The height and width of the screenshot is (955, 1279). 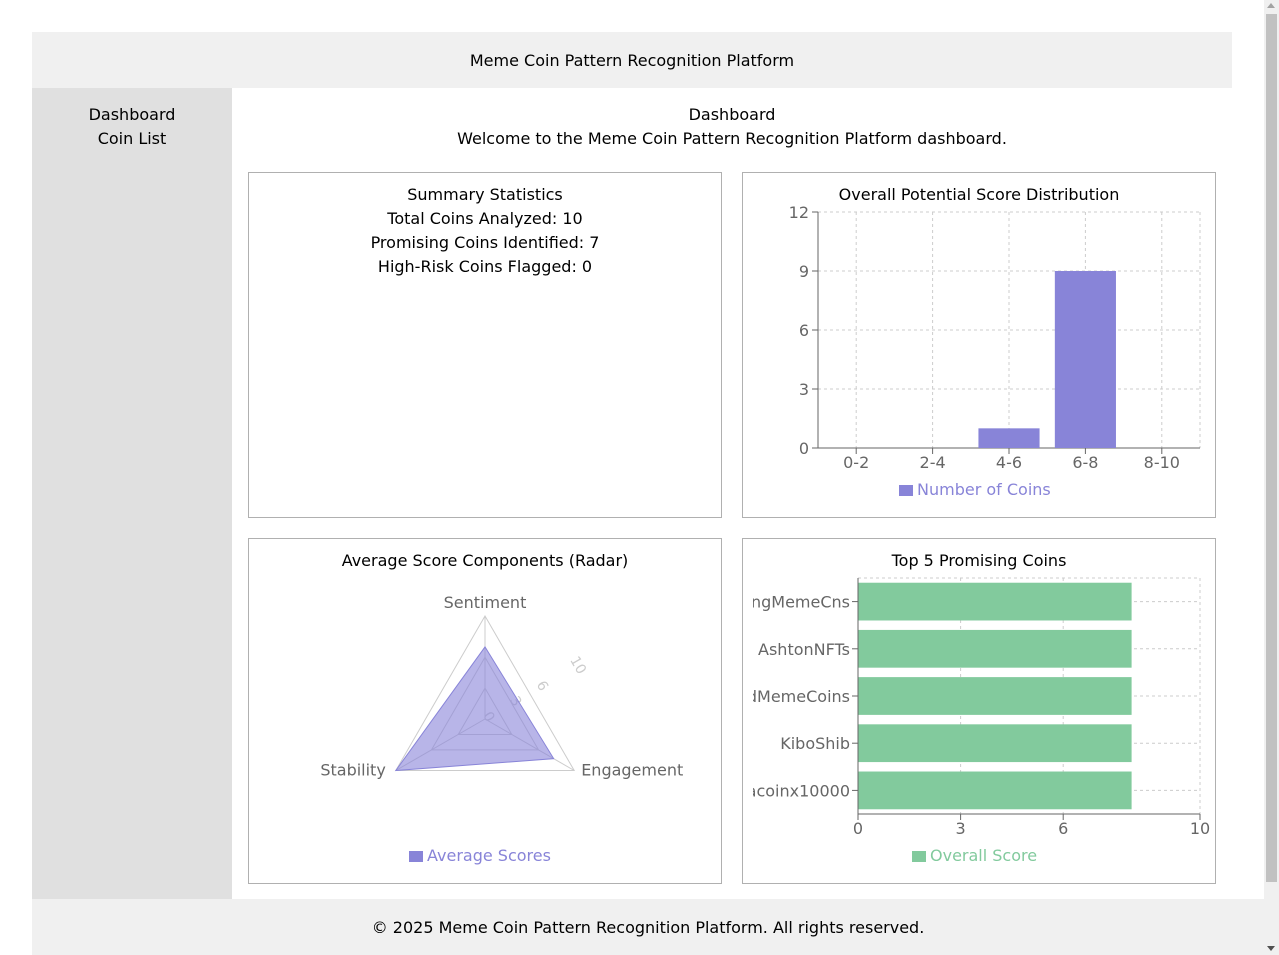 I want to click on header: Meme Coin Pattern Recognition Platform, so click(x=632, y=60).